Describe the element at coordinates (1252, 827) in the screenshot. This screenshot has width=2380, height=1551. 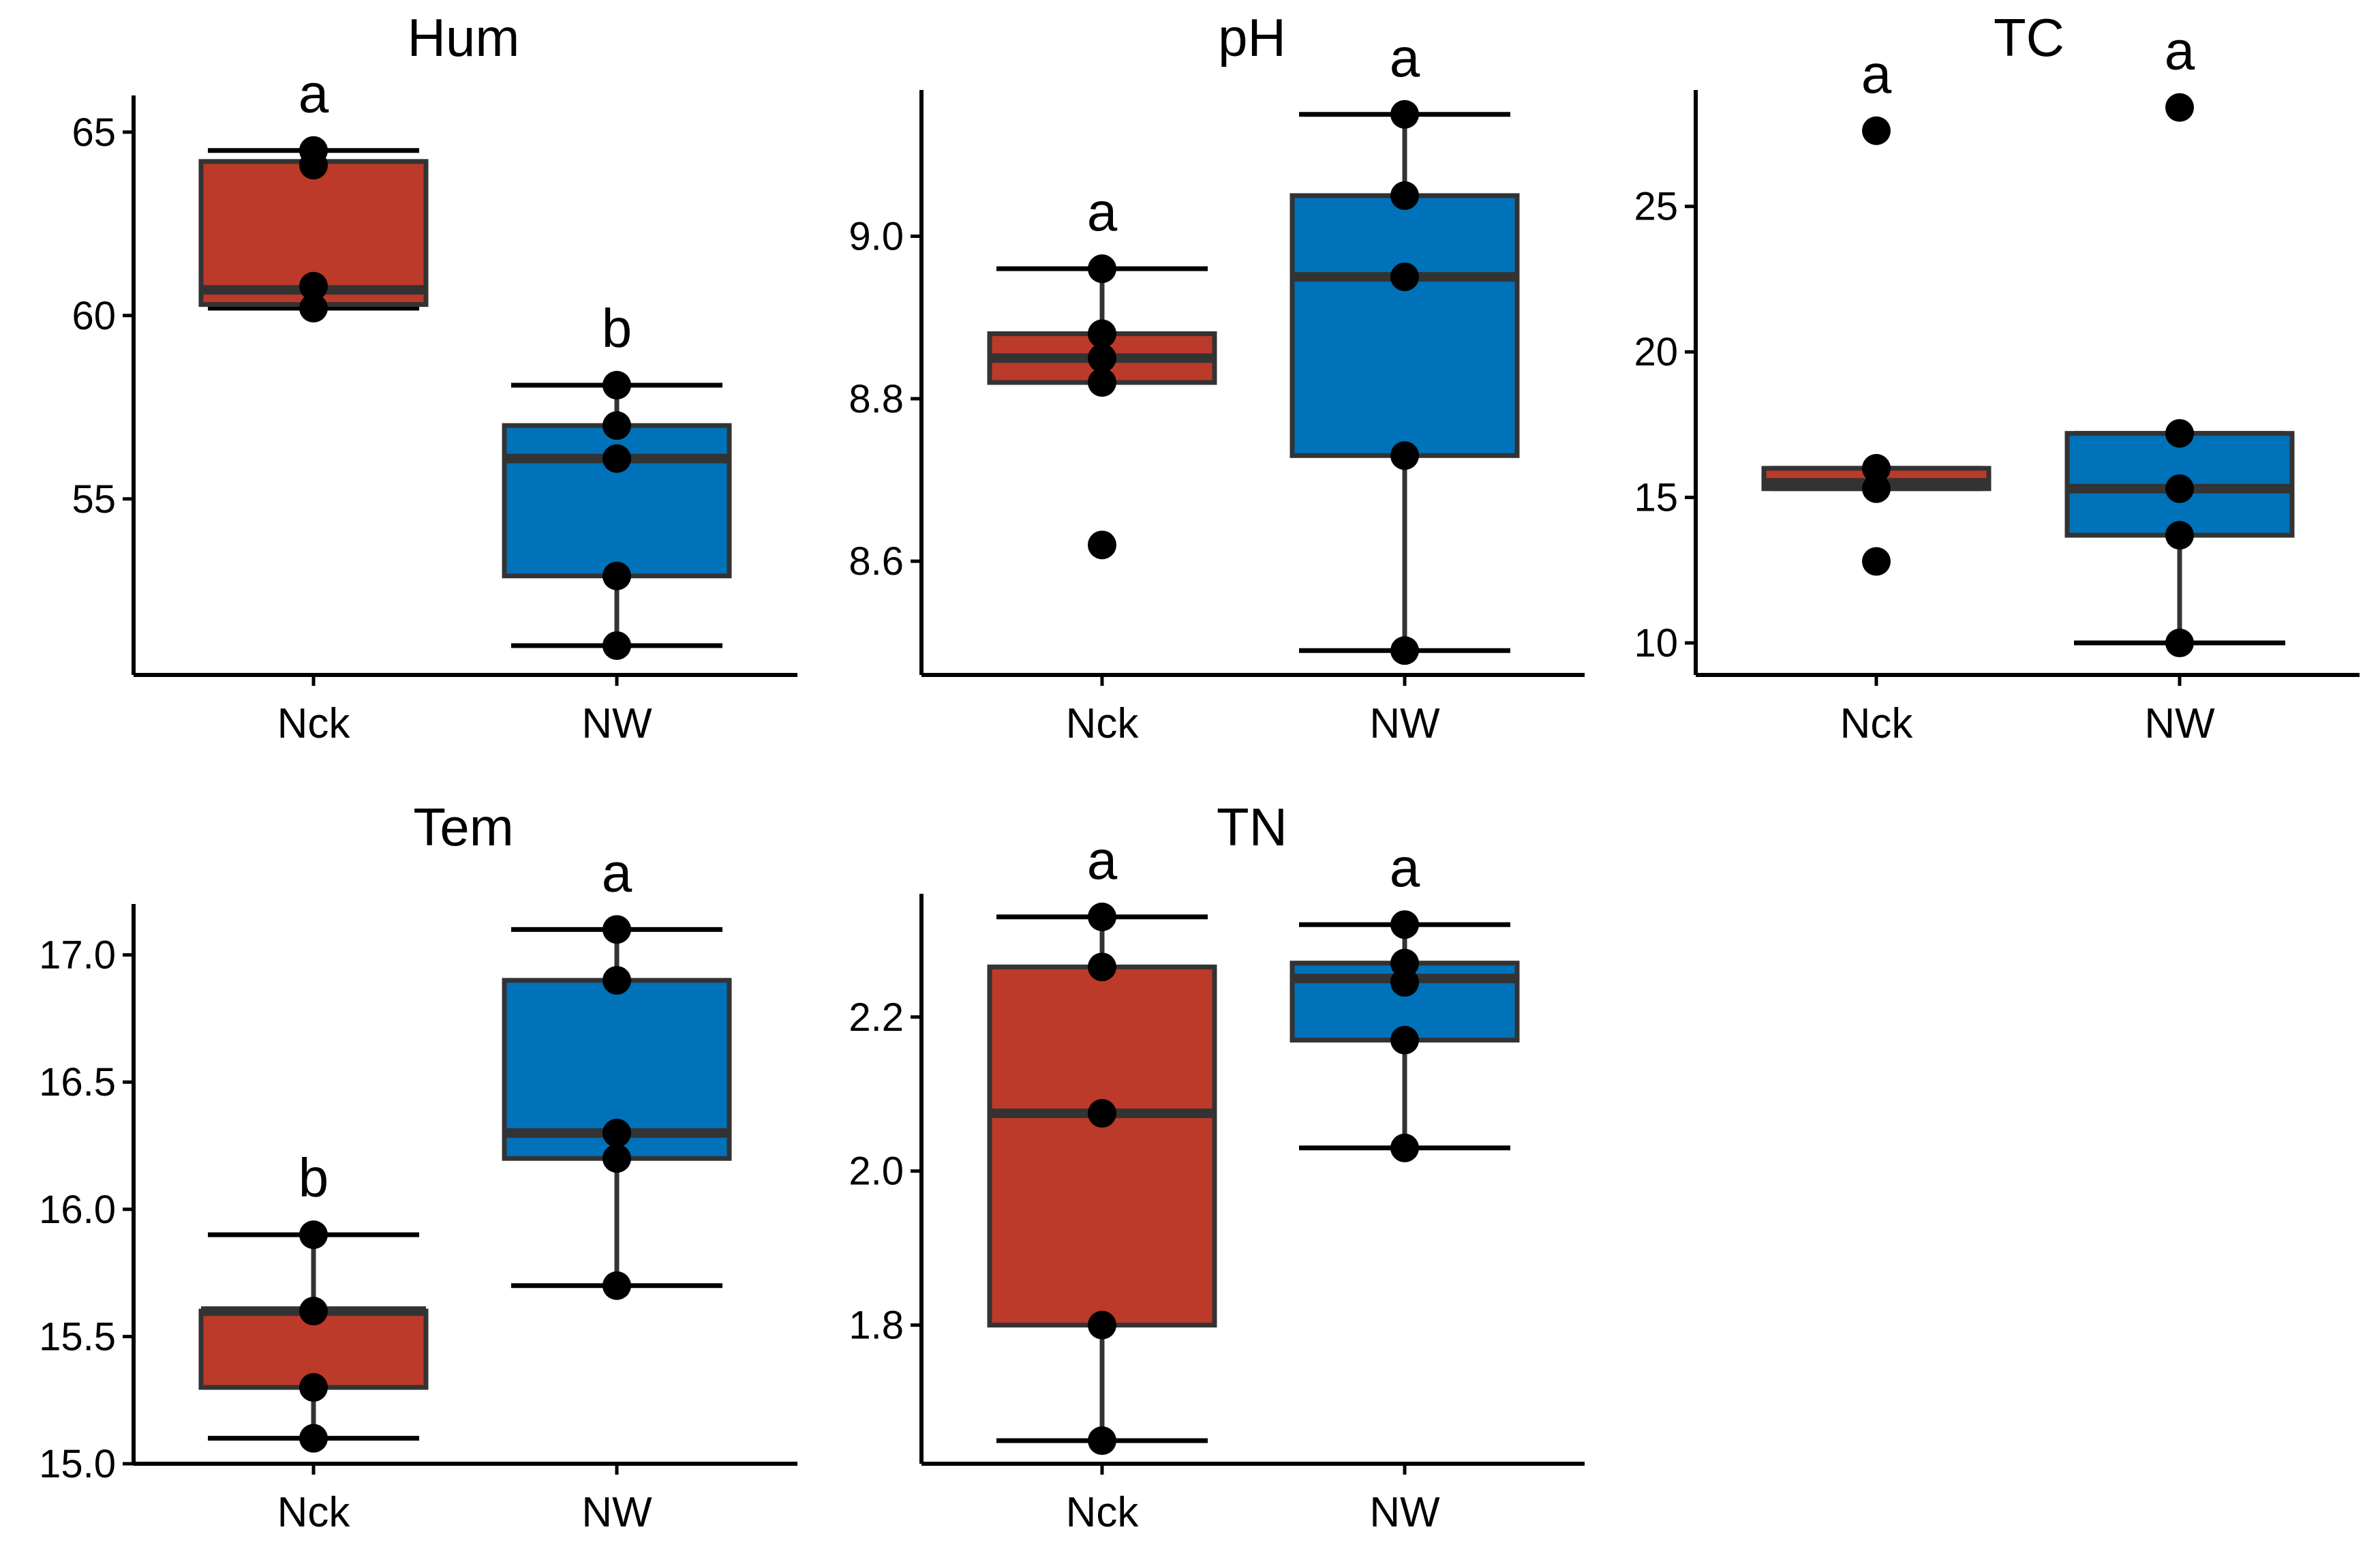
I see `tn-panel-title: TN` at that location.